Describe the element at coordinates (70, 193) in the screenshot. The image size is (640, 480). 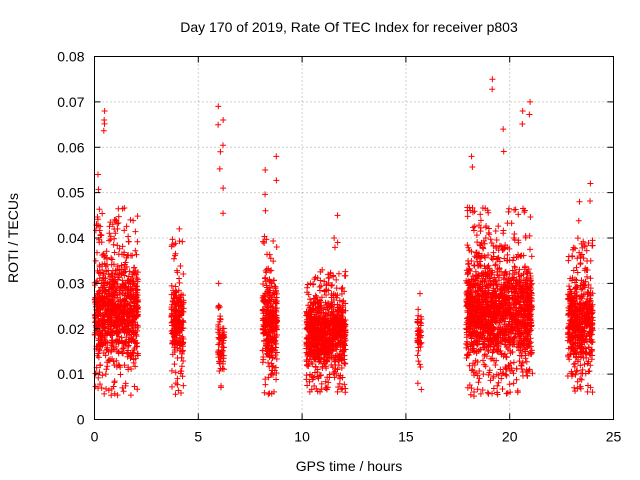
I see `y-tick-label: 0.05` at that location.